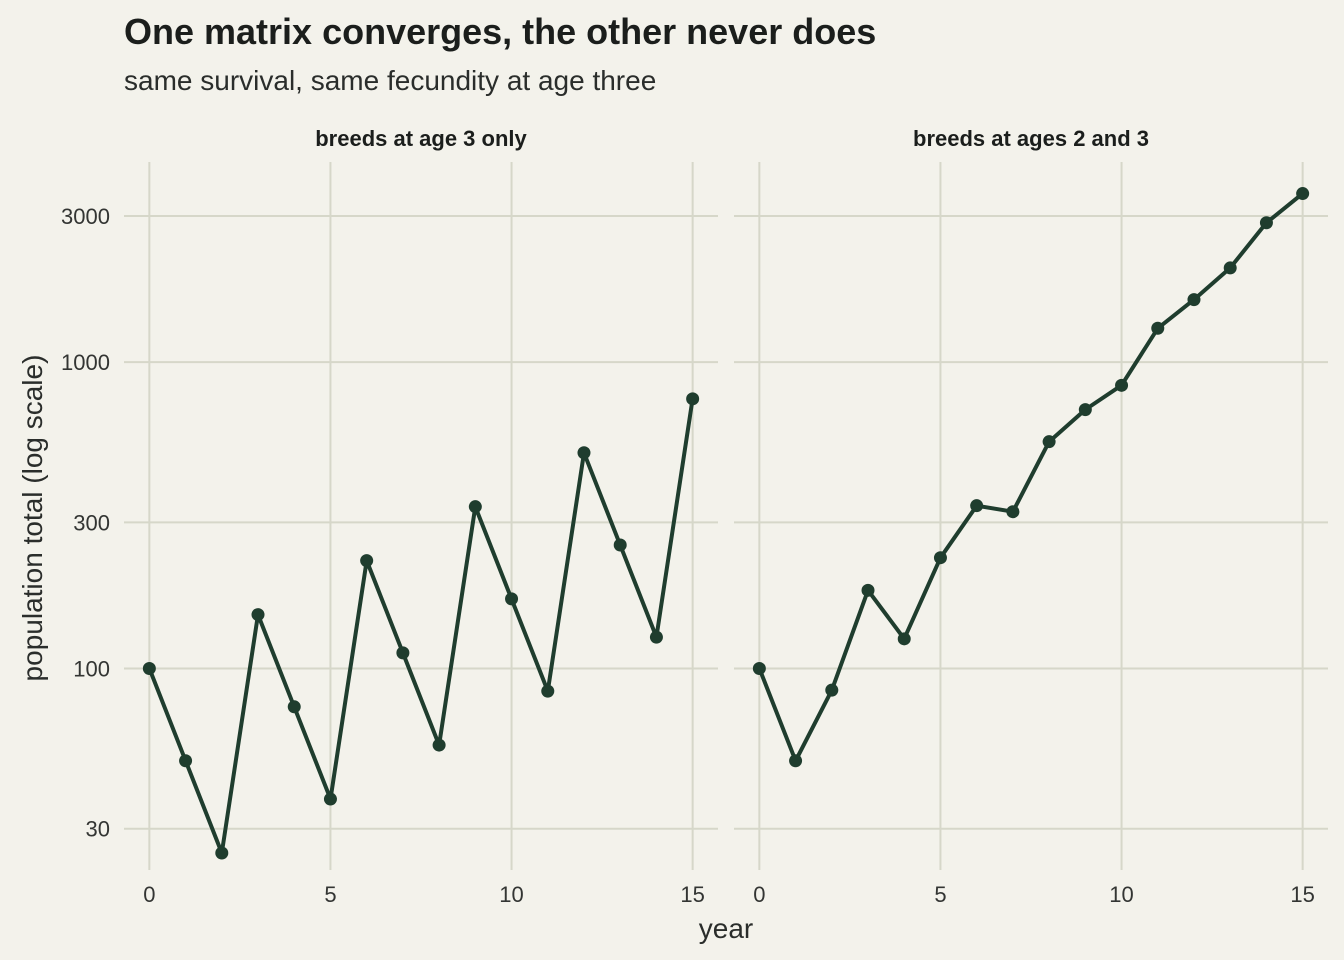  What do you see at coordinates (726, 928) in the screenshot?
I see `x-axis-title: year` at bounding box center [726, 928].